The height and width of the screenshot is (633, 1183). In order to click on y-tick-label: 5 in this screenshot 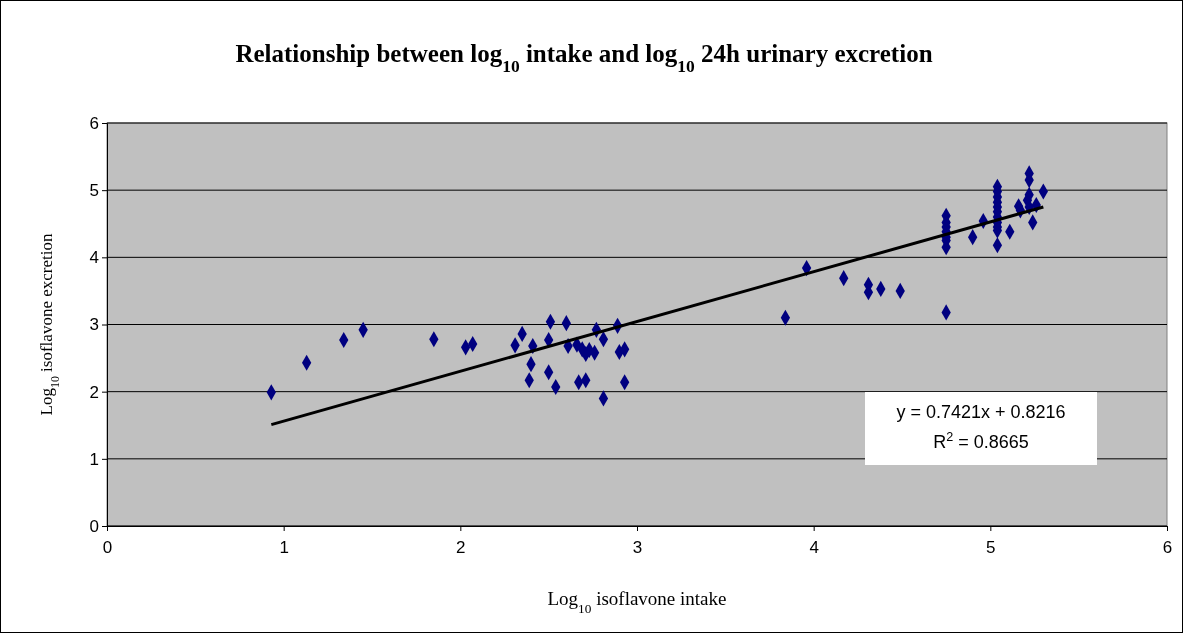, I will do `click(94, 191)`.